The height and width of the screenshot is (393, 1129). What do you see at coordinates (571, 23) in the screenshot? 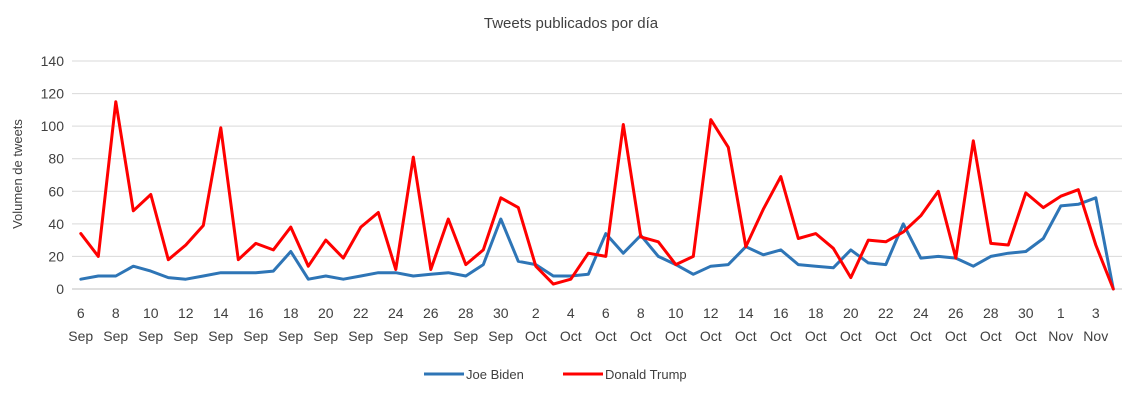
I see `chart-title: Tweets publicados por día` at bounding box center [571, 23].